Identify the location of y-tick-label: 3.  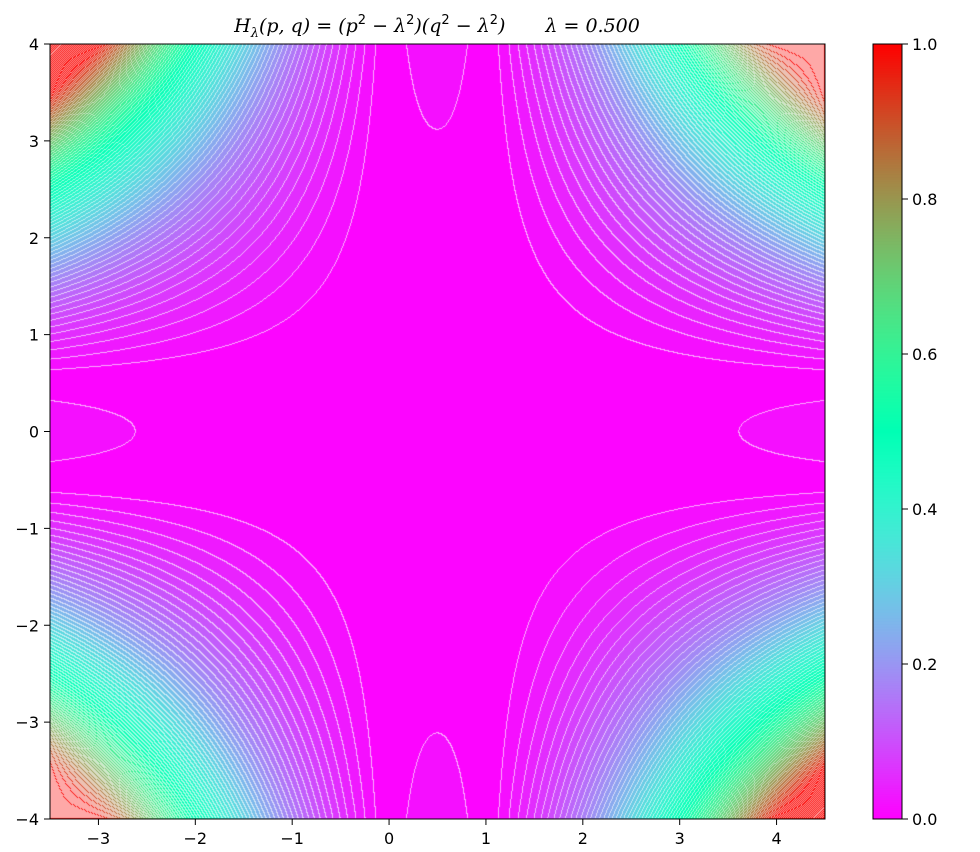
(34, 141).